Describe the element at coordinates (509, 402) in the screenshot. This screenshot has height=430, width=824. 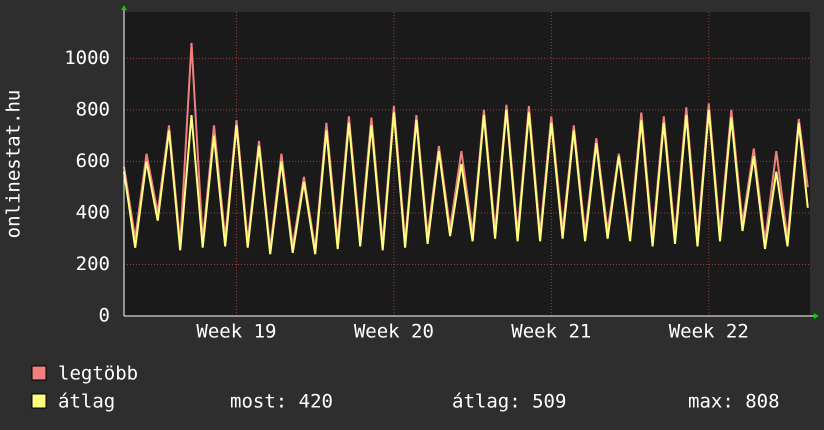
I see `stat-label: átlag: 509` at that location.